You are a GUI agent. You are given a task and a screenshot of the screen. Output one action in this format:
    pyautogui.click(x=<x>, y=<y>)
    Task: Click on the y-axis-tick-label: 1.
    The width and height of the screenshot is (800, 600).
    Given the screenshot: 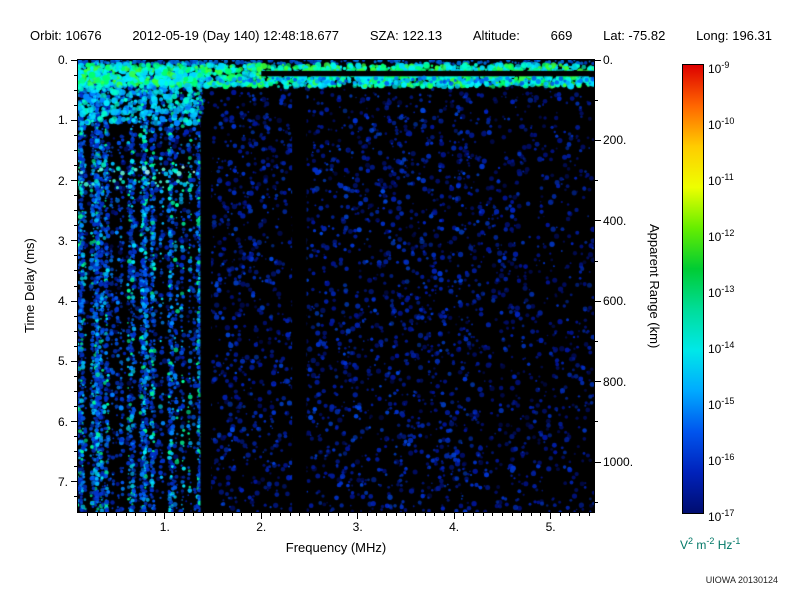 What is the action you would take?
    pyautogui.click(x=62, y=120)
    